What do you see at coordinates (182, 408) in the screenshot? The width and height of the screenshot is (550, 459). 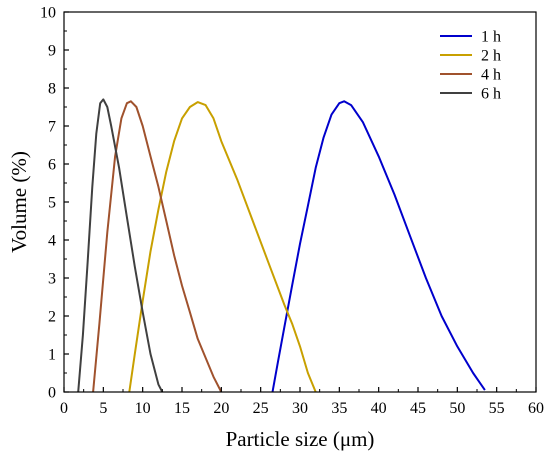 I see `x-tick-label: 15` at bounding box center [182, 408].